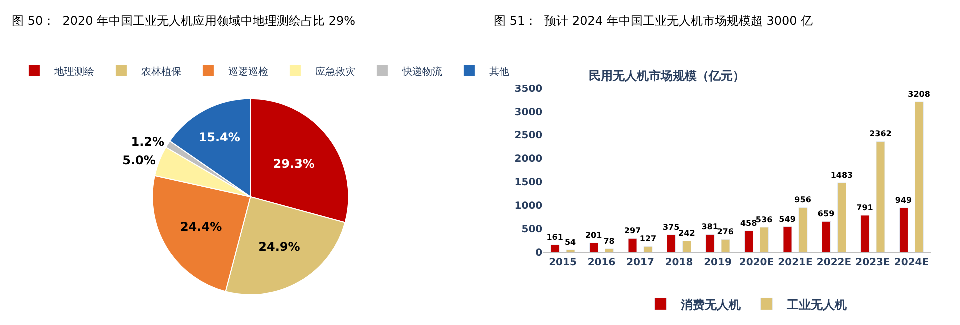 The height and width of the screenshot is (325, 960). I want to click on data-label: 276, so click(725, 232).